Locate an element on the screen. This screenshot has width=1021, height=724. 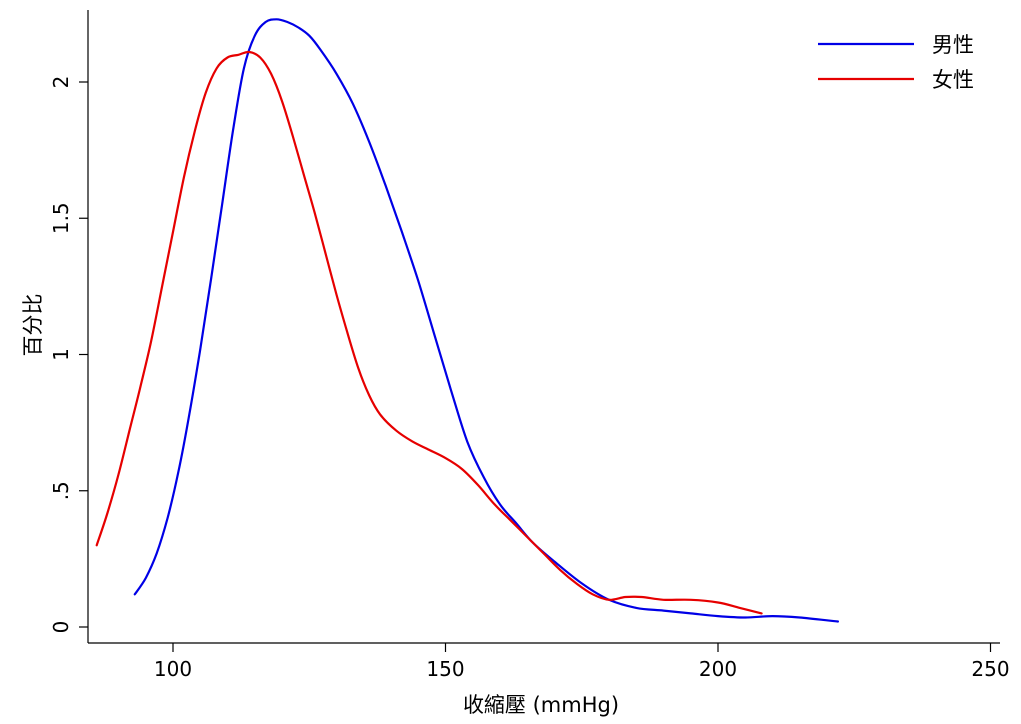
x-tick-label: 250 is located at coordinates (990, 669).